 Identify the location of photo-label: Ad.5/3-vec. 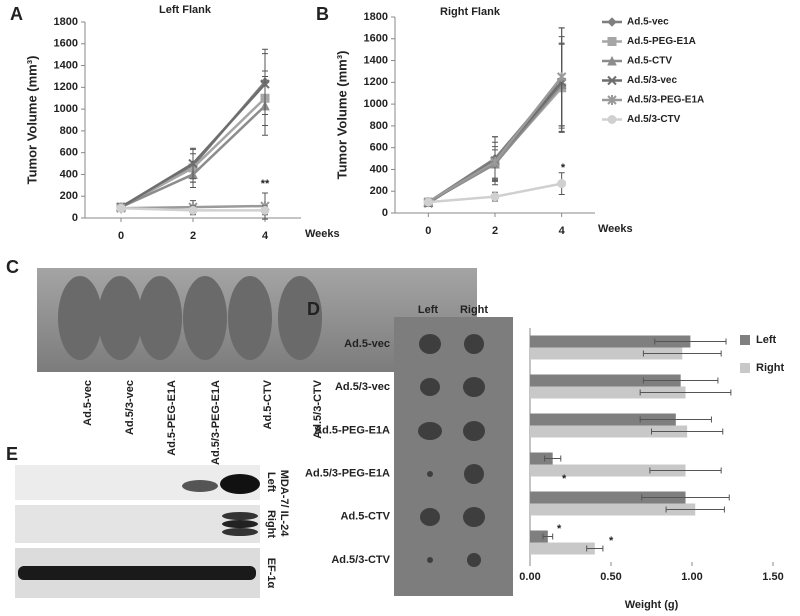
(130, 407).